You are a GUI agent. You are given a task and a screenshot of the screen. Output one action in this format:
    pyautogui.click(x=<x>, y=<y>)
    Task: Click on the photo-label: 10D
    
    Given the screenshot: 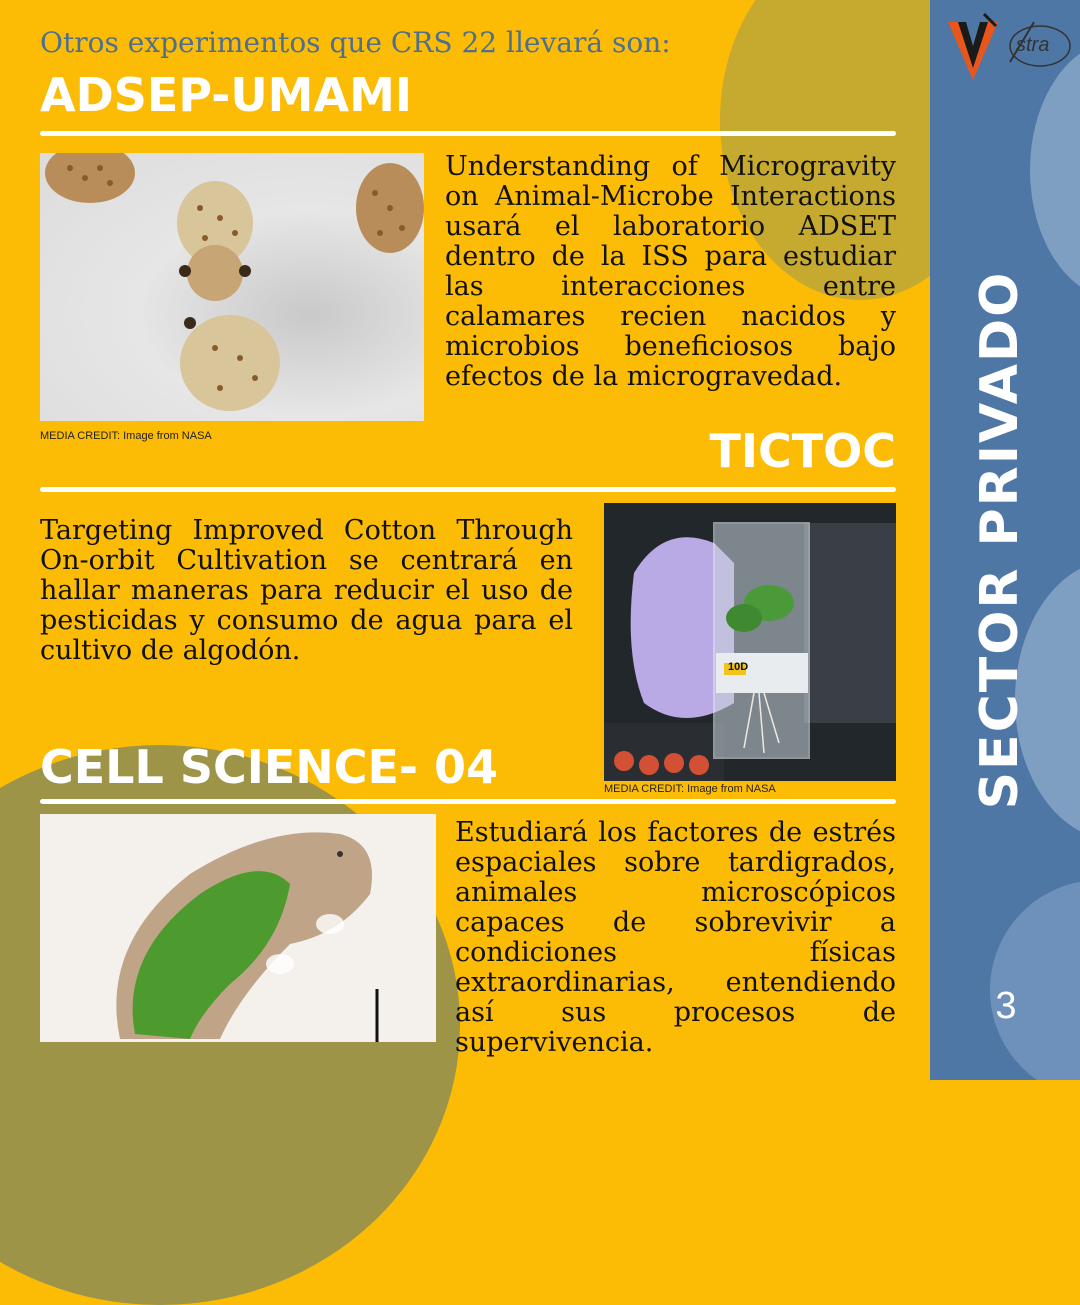 What is the action you would take?
    pyautogui.click(x=738, y=667)
    